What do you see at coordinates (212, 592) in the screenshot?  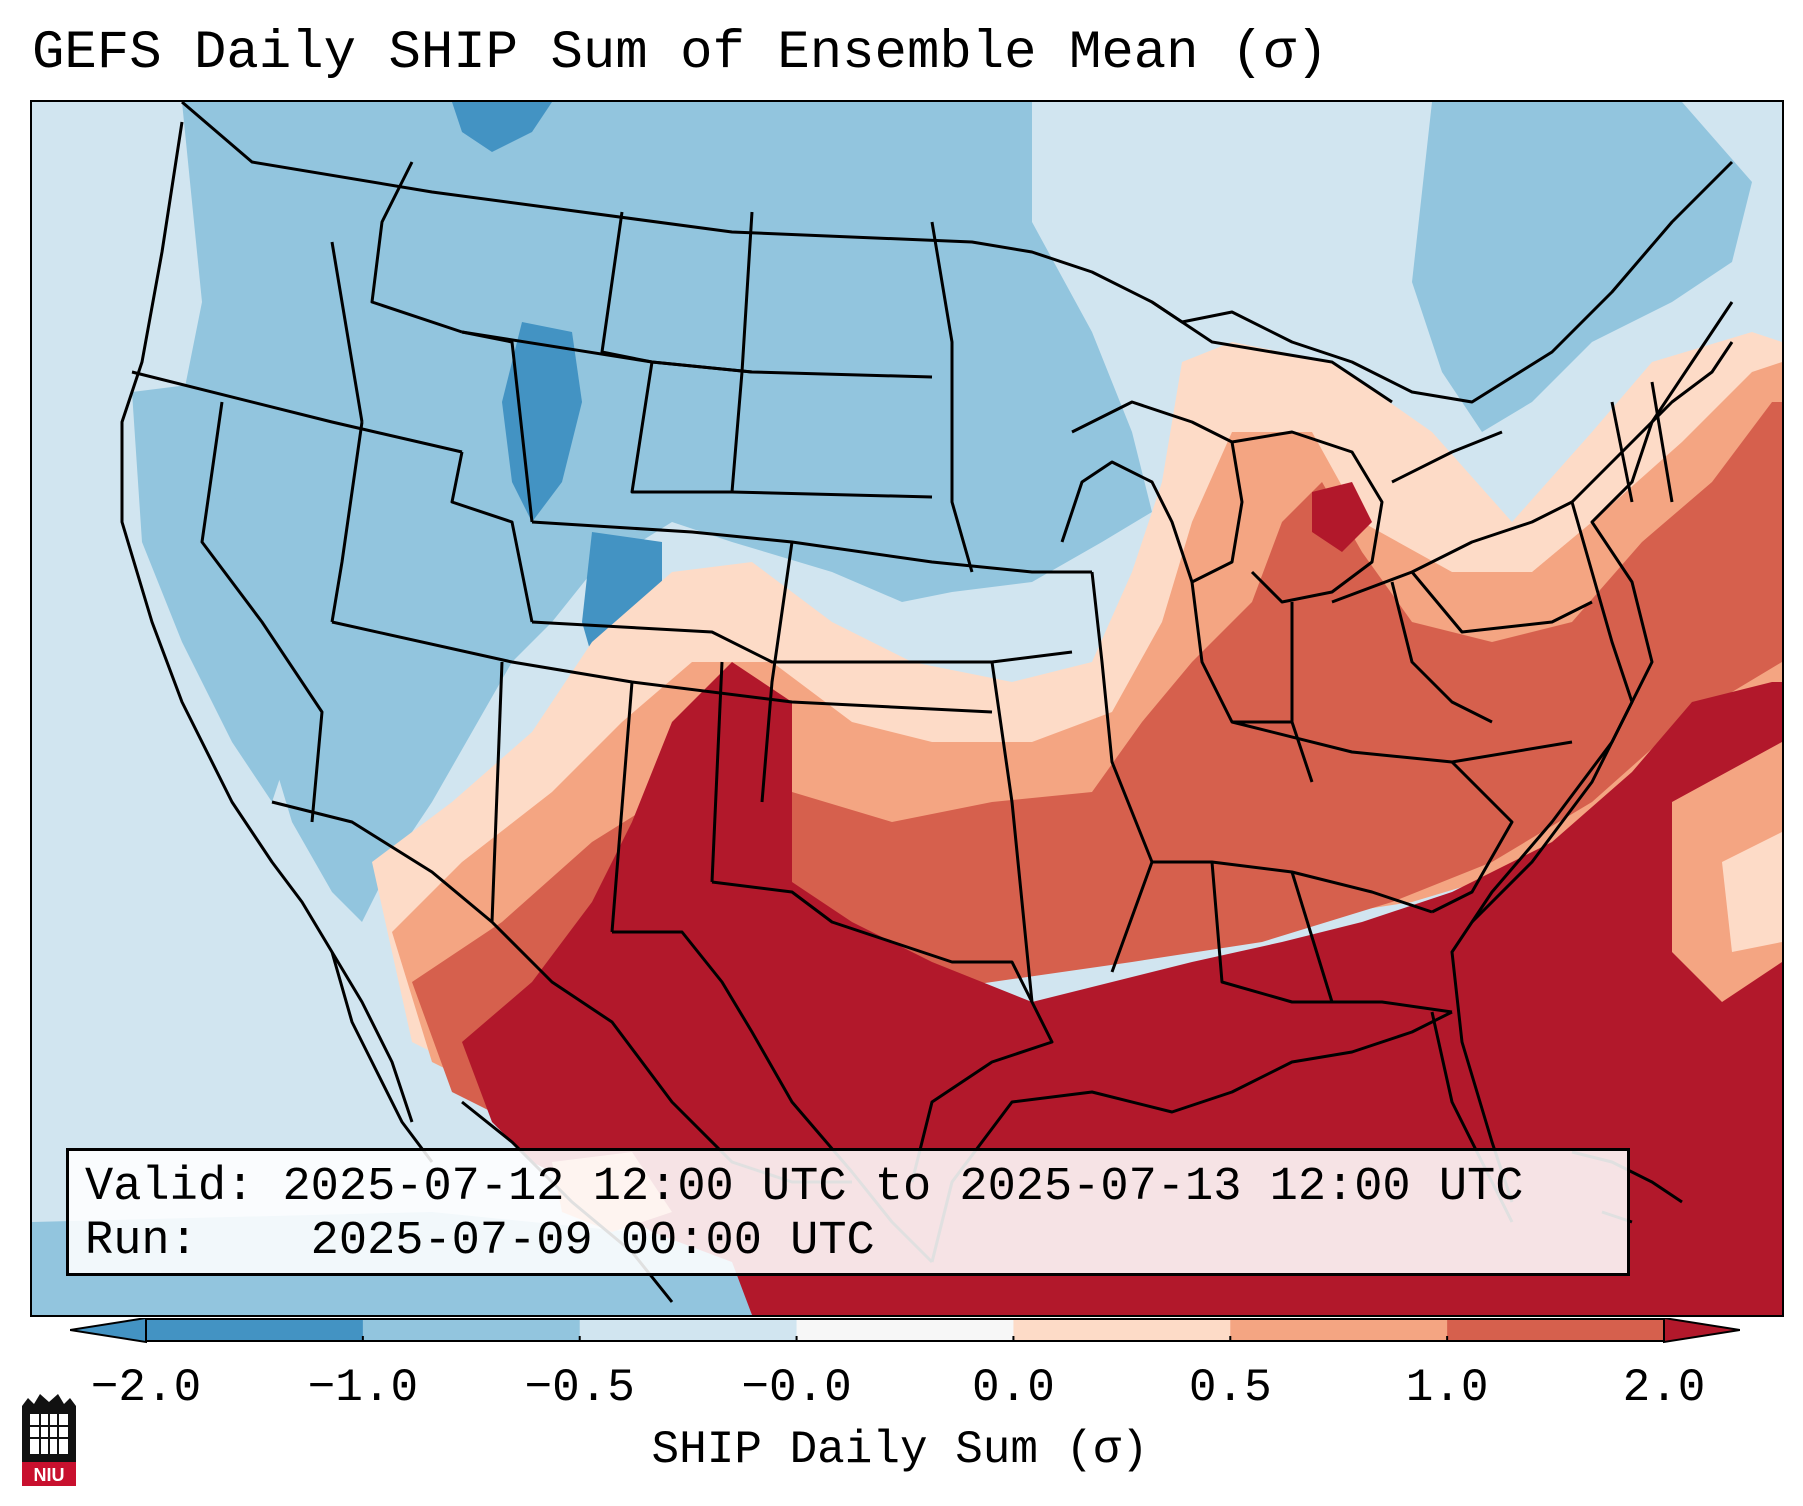 I see `region-negative-west-coast` at bounding box center [212, 592].